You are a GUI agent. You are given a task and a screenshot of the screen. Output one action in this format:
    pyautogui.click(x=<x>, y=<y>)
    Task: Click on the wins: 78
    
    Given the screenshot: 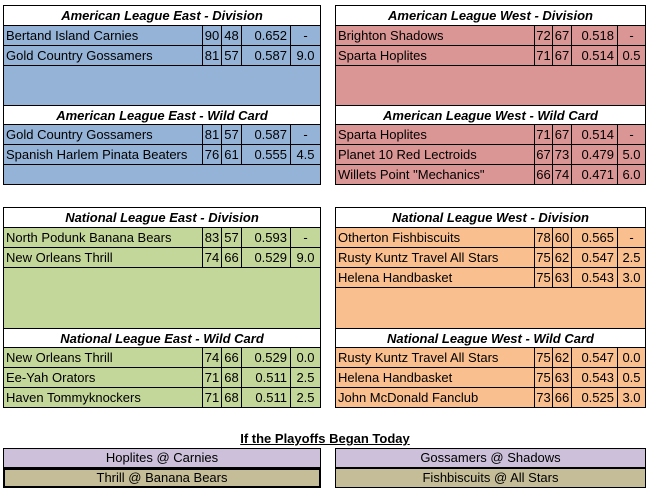 What is the action you would take?
    pyautogui.click(x=544, y=237)
    